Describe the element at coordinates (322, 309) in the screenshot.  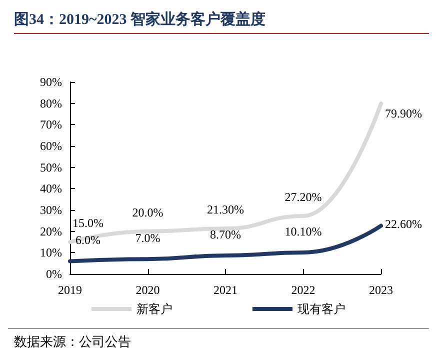
I see `legend-label: 现有客户` at that location.